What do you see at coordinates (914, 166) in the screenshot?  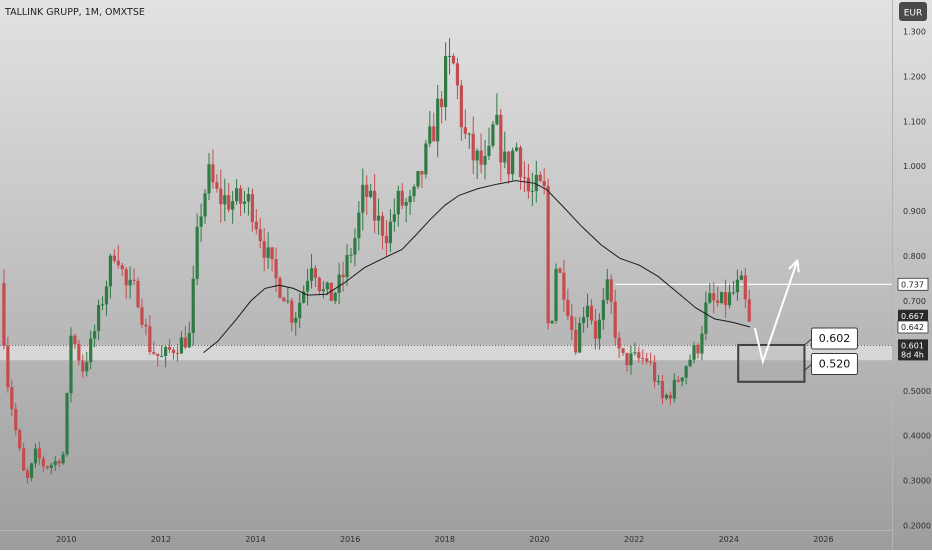 I see `y-tick-label: 1.000` at bounding box center [914, 166].